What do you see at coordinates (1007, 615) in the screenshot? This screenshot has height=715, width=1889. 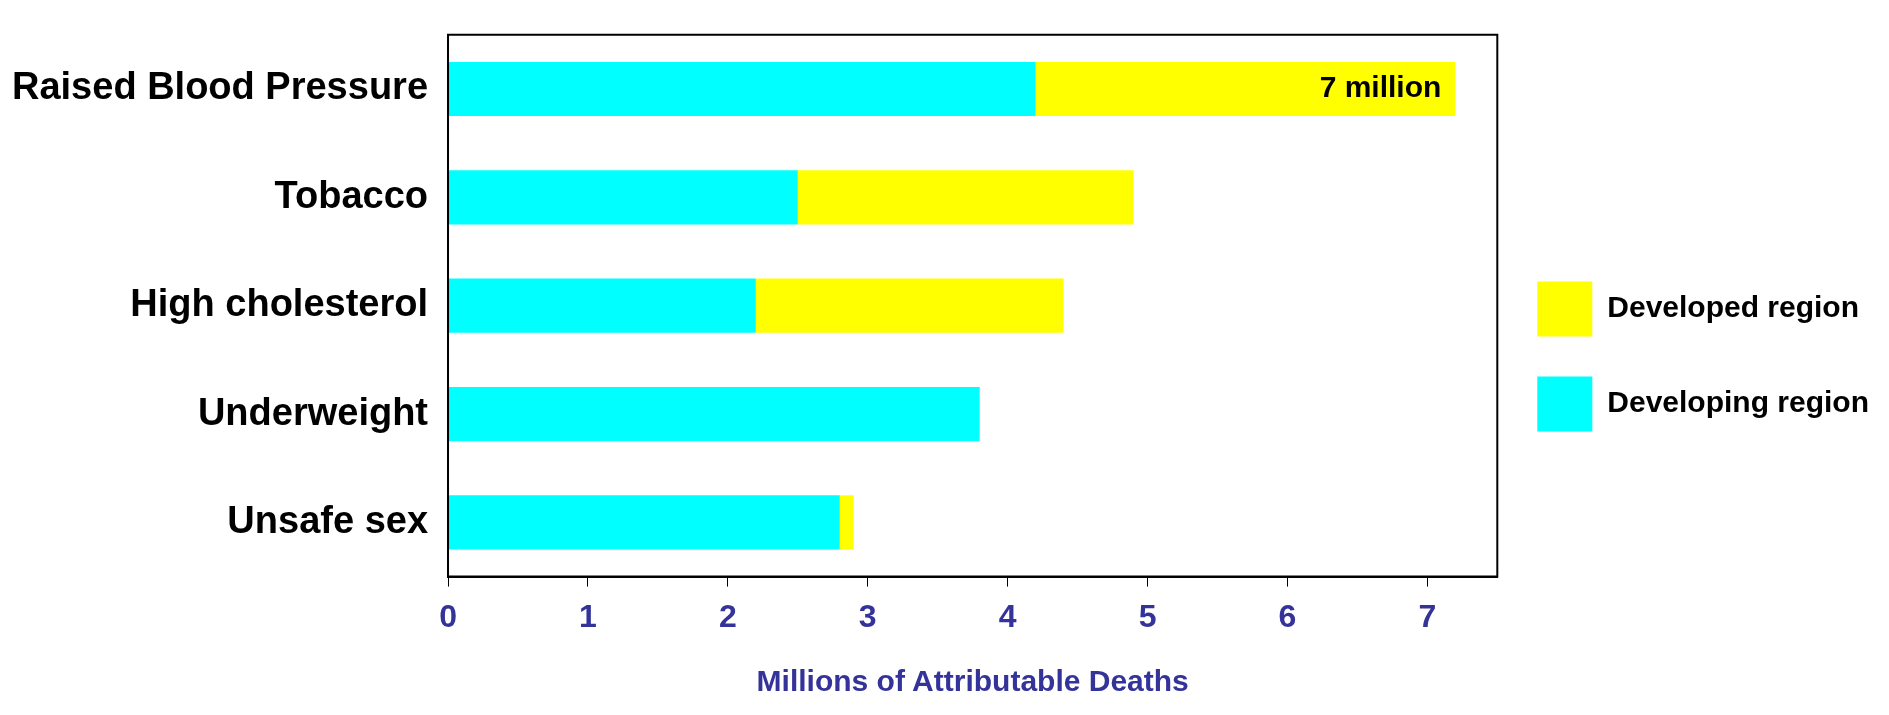 I see `x-tick-label: 4` at bounding box center [1007, 615].